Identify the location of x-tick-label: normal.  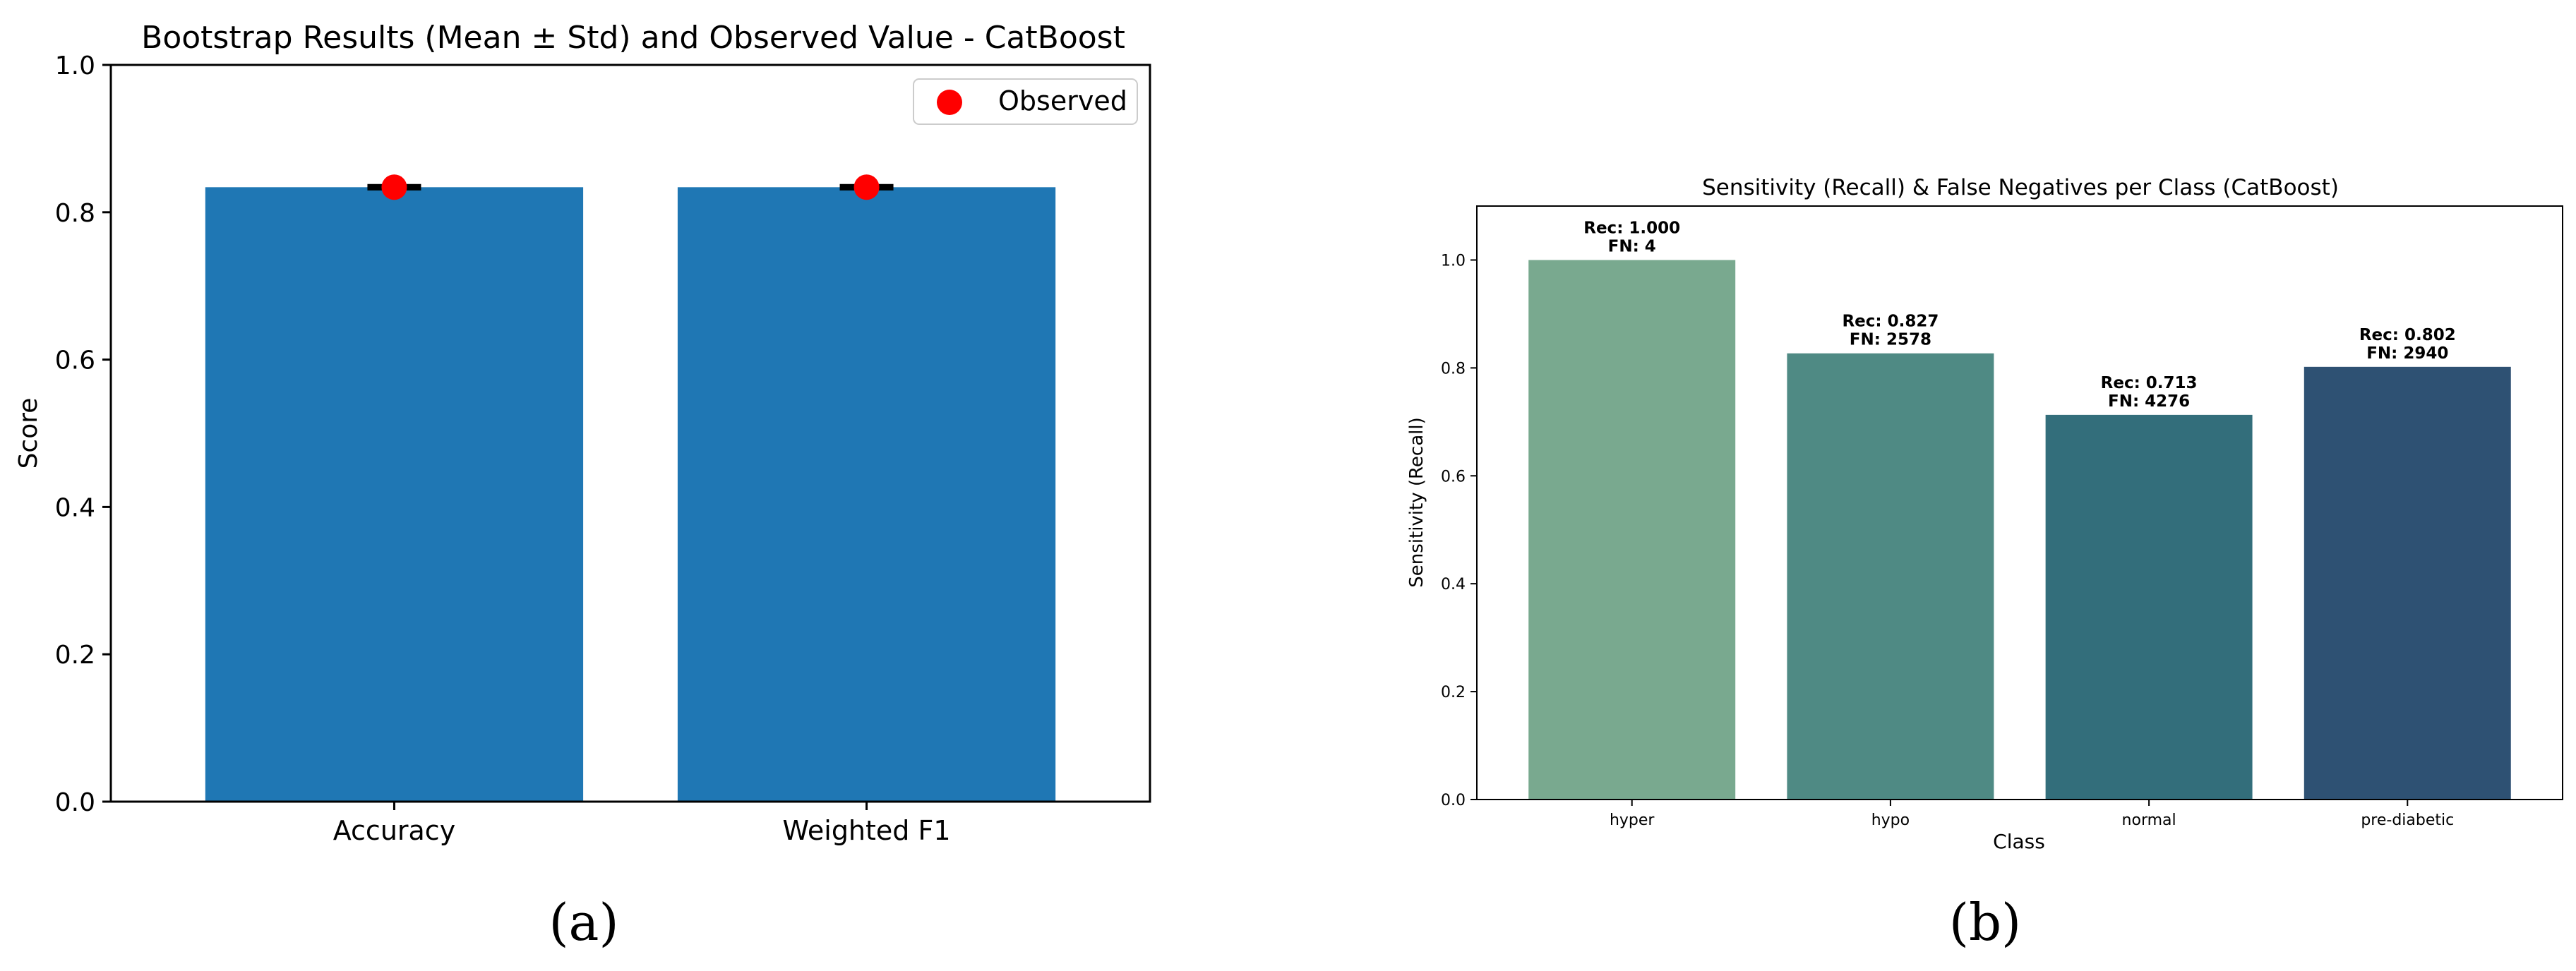
(2149, 820).